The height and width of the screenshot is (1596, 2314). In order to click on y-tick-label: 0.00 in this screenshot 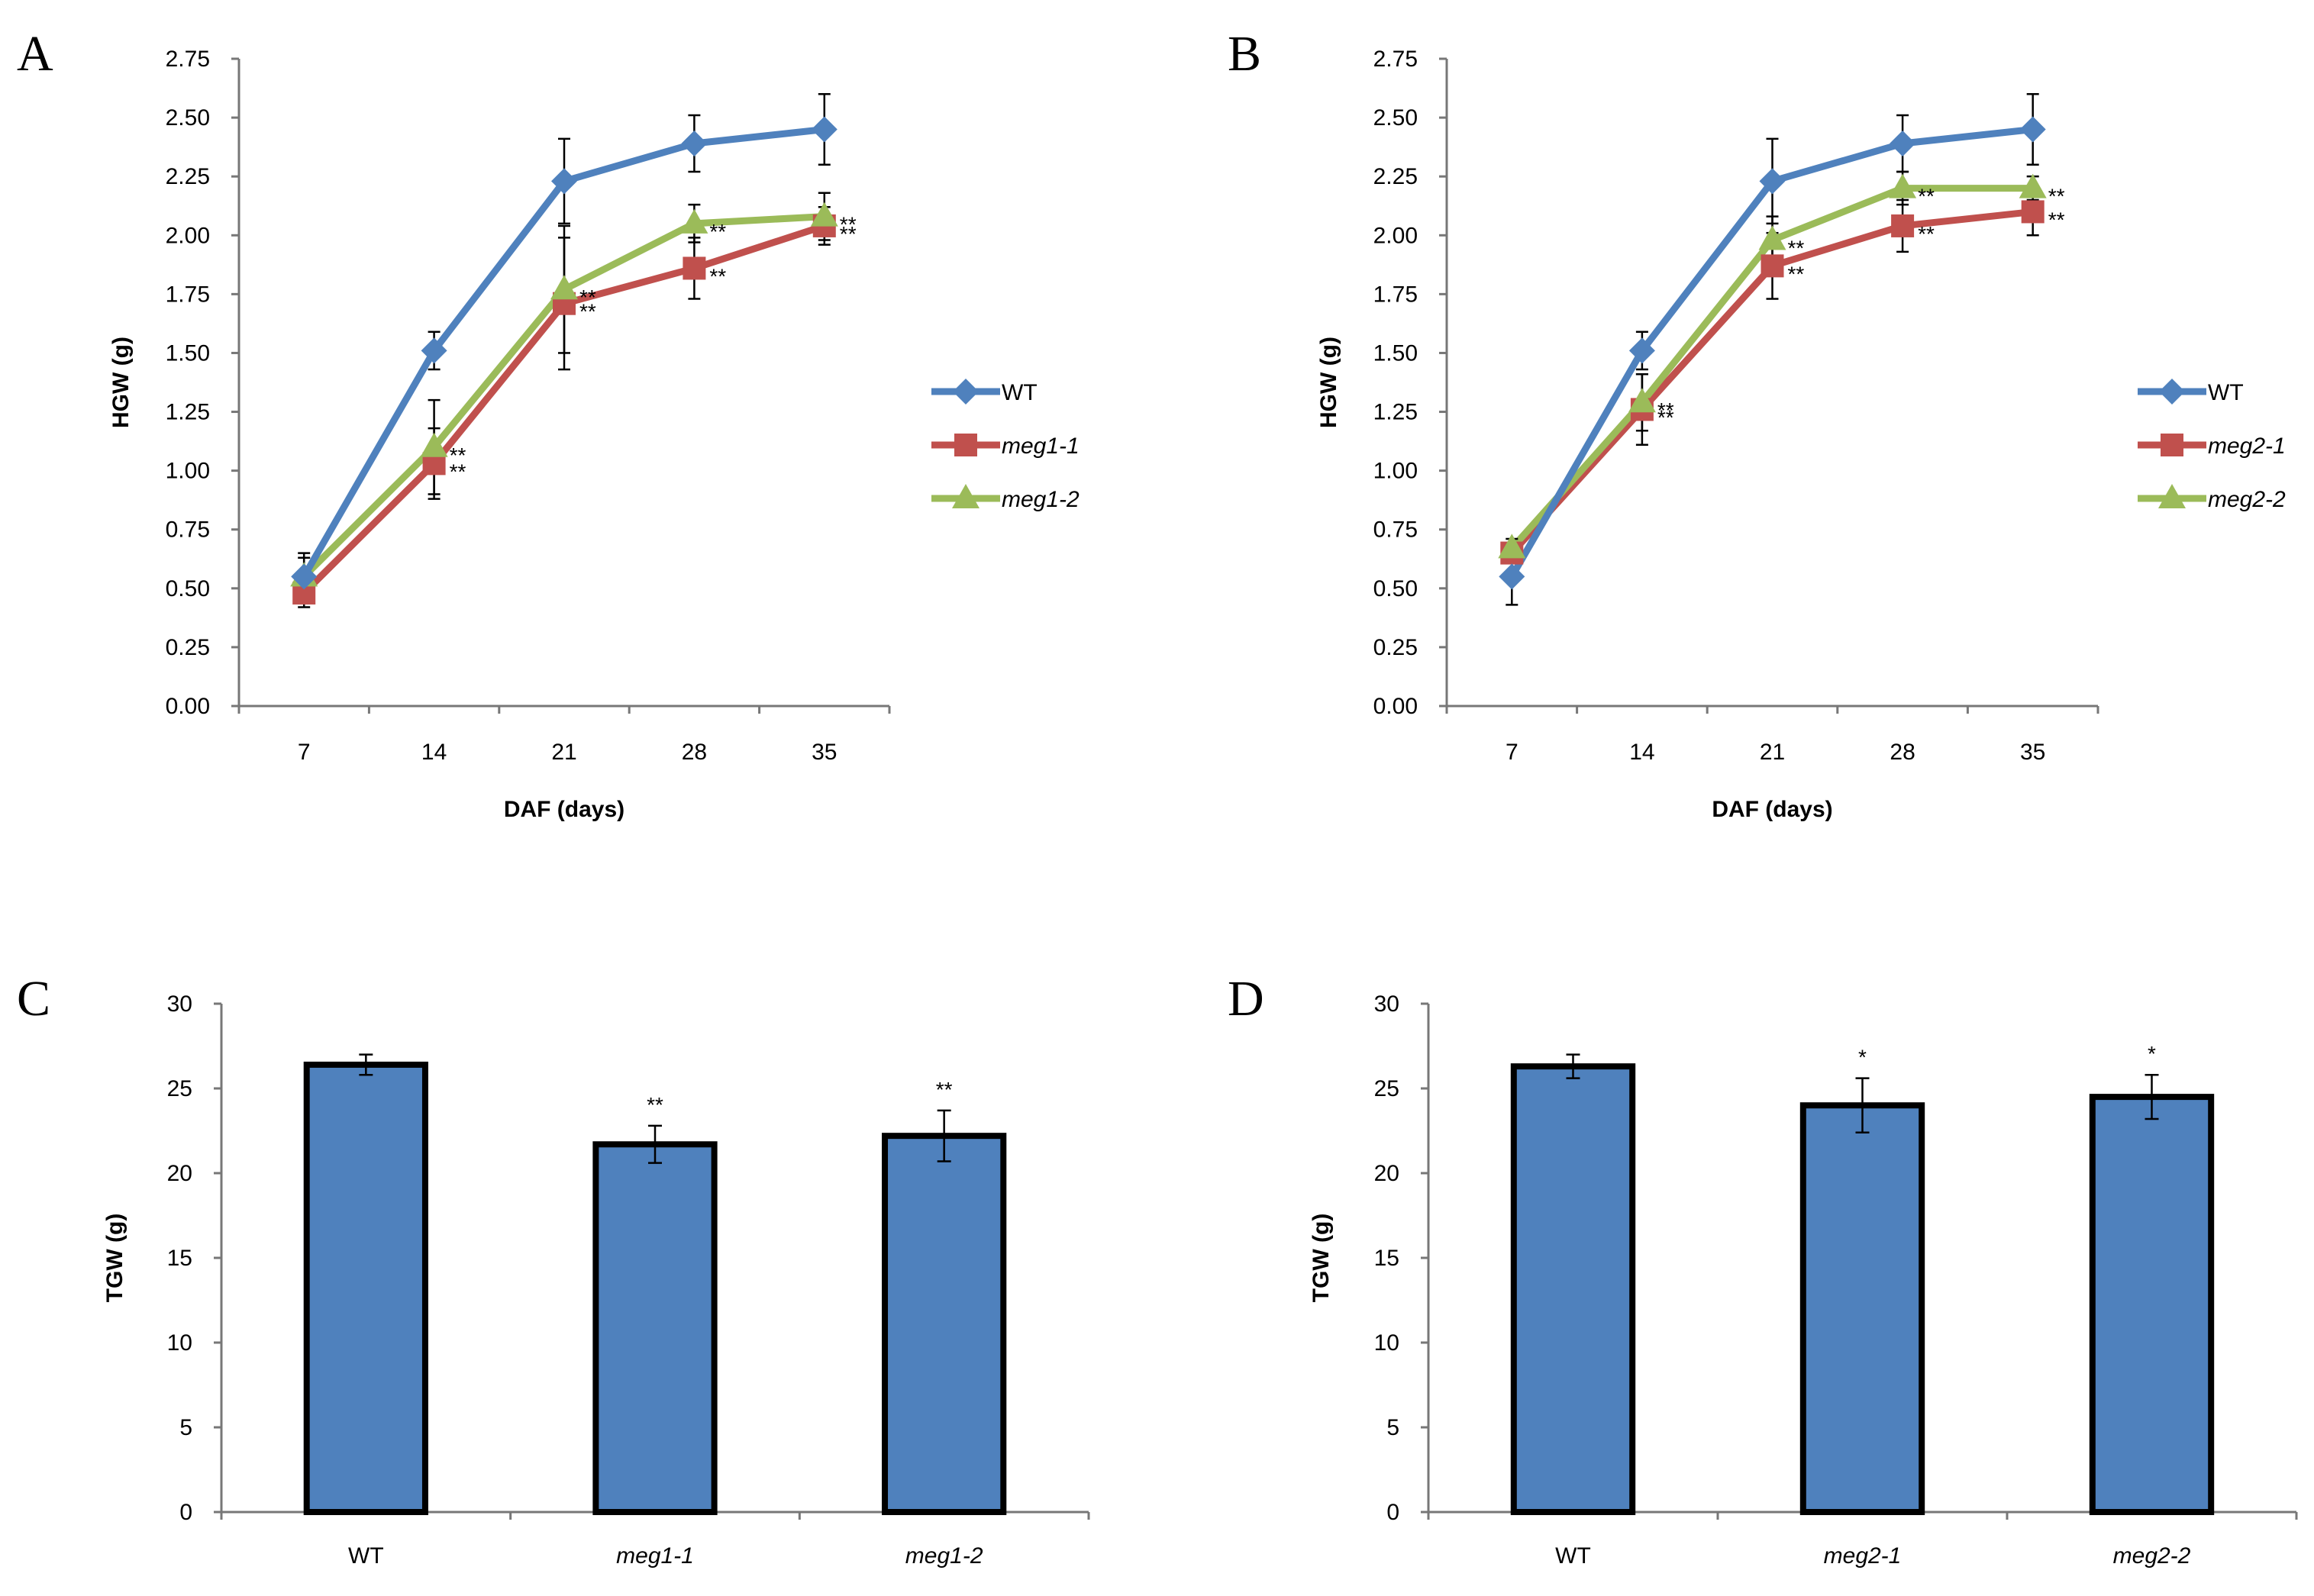, I will do `click(1395, 706)`.